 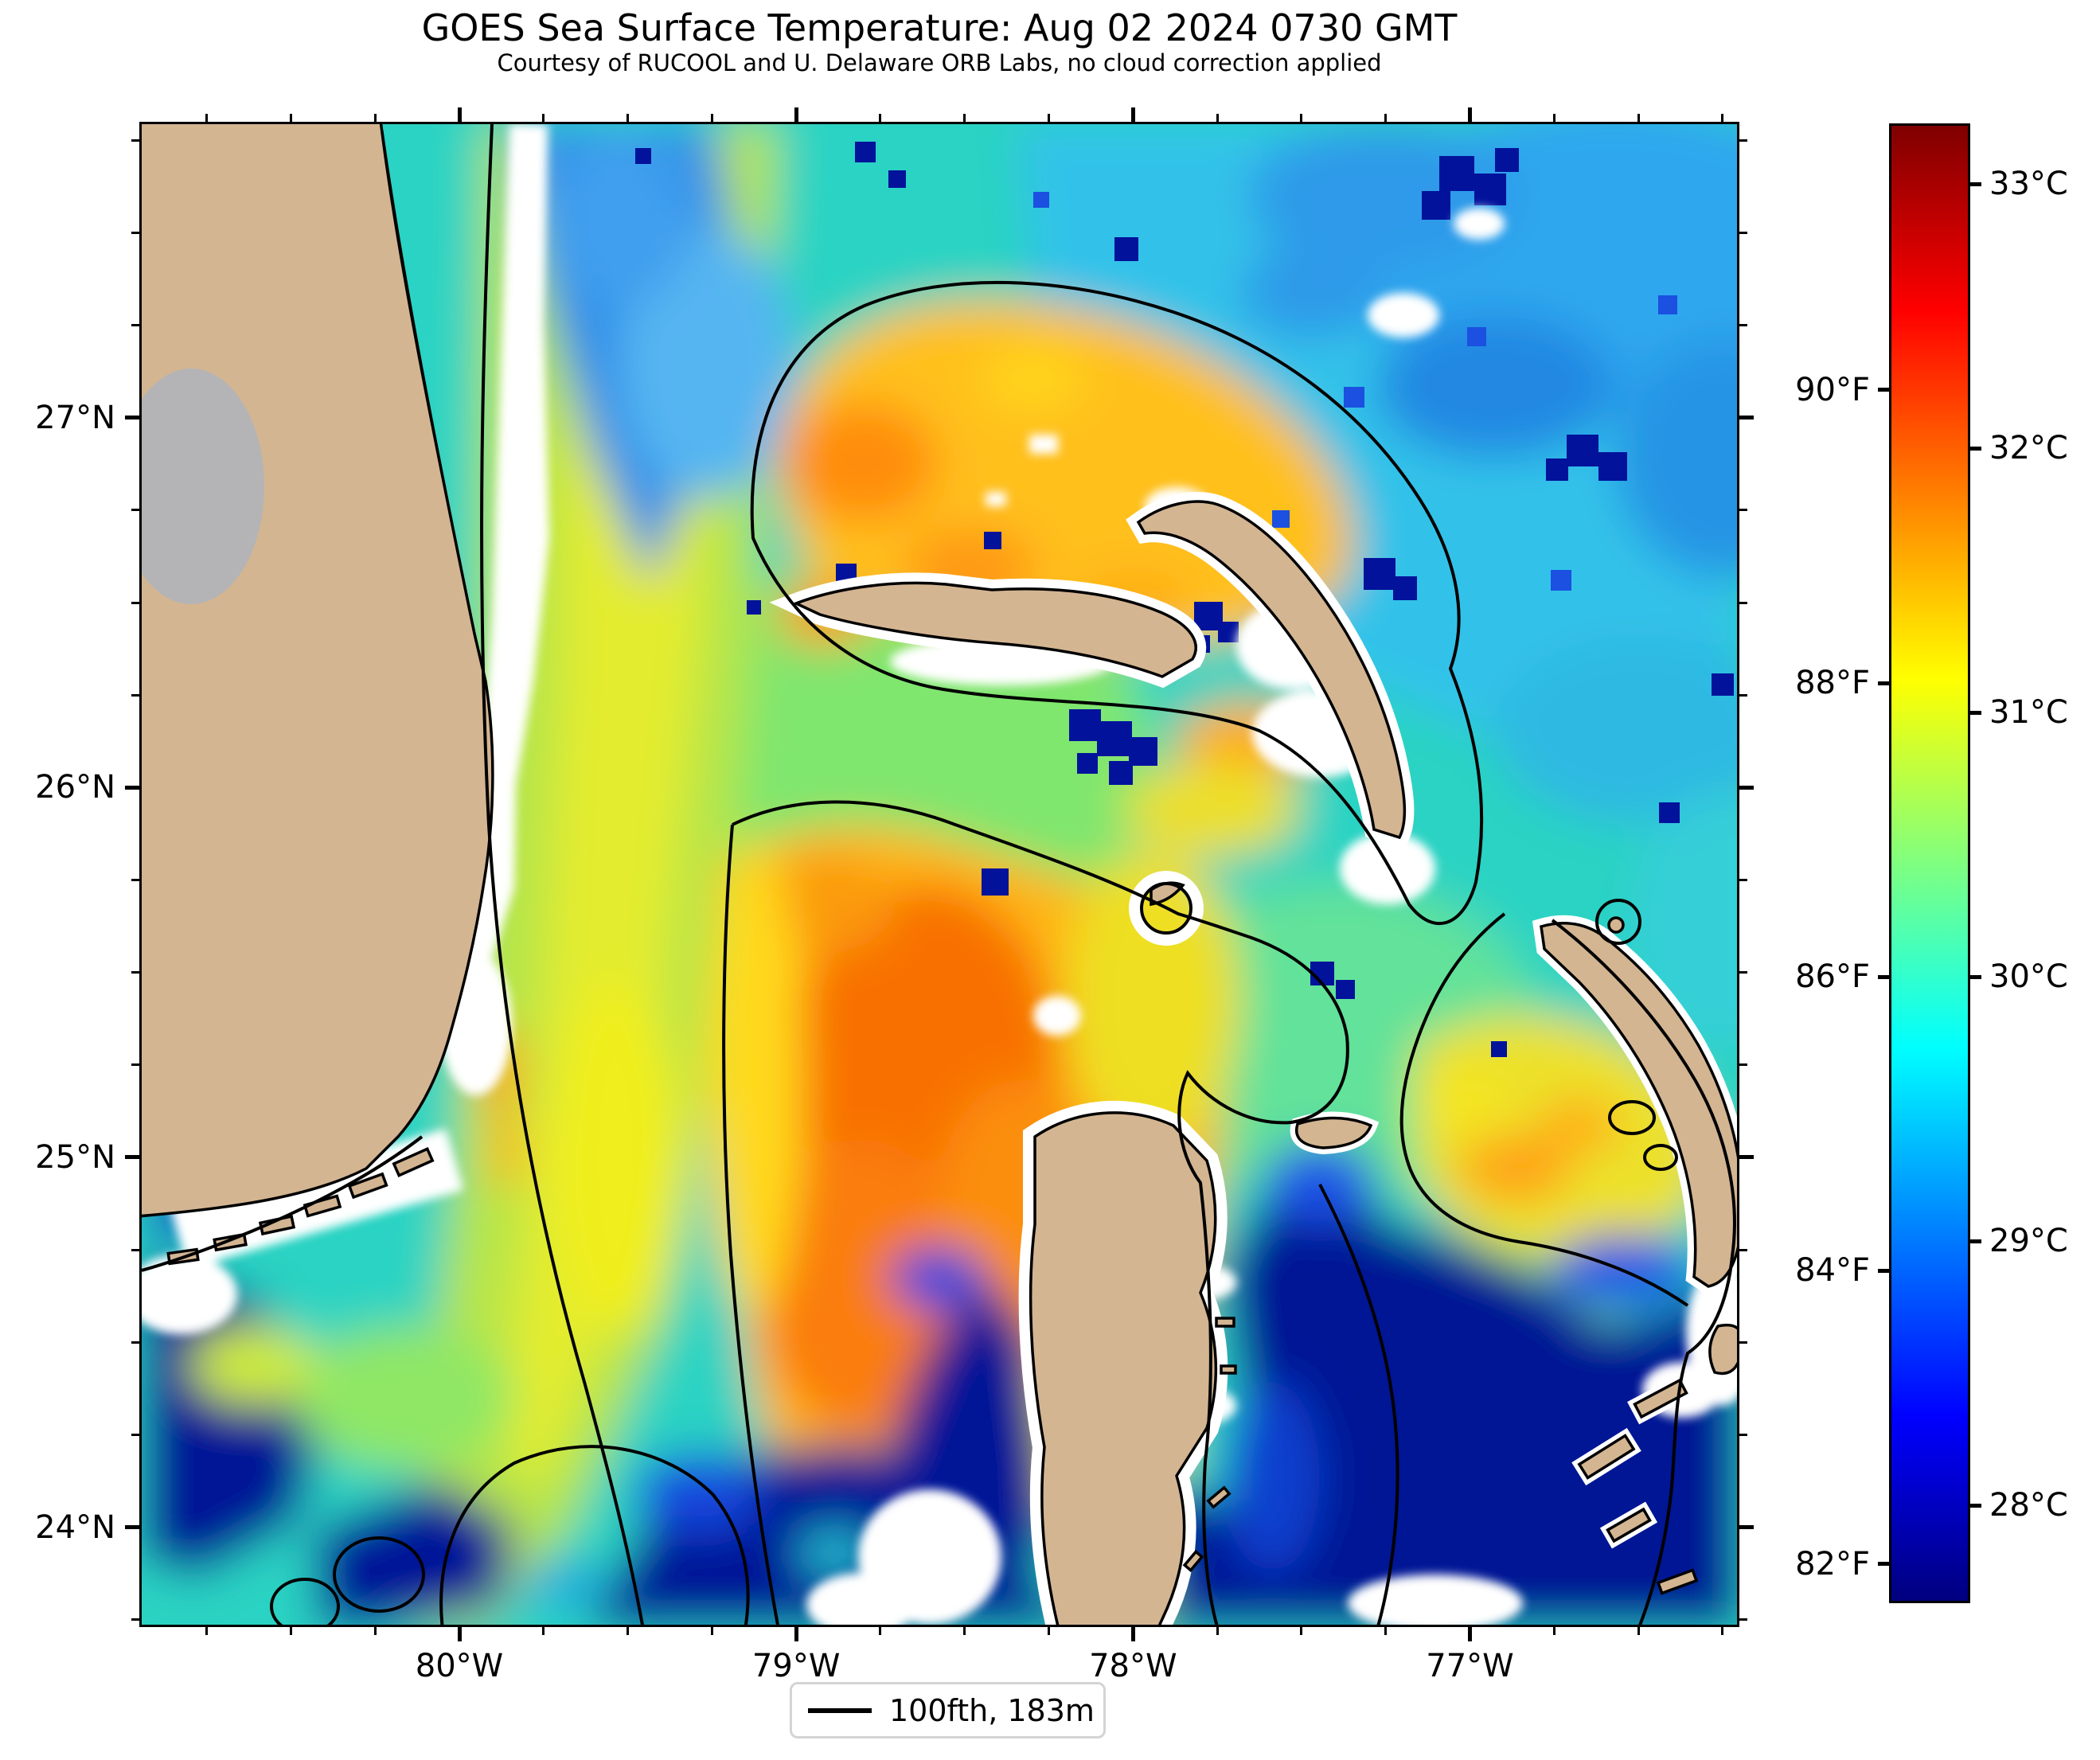 I want to click on contour-berry-ring, so click(x=1166, y=909).